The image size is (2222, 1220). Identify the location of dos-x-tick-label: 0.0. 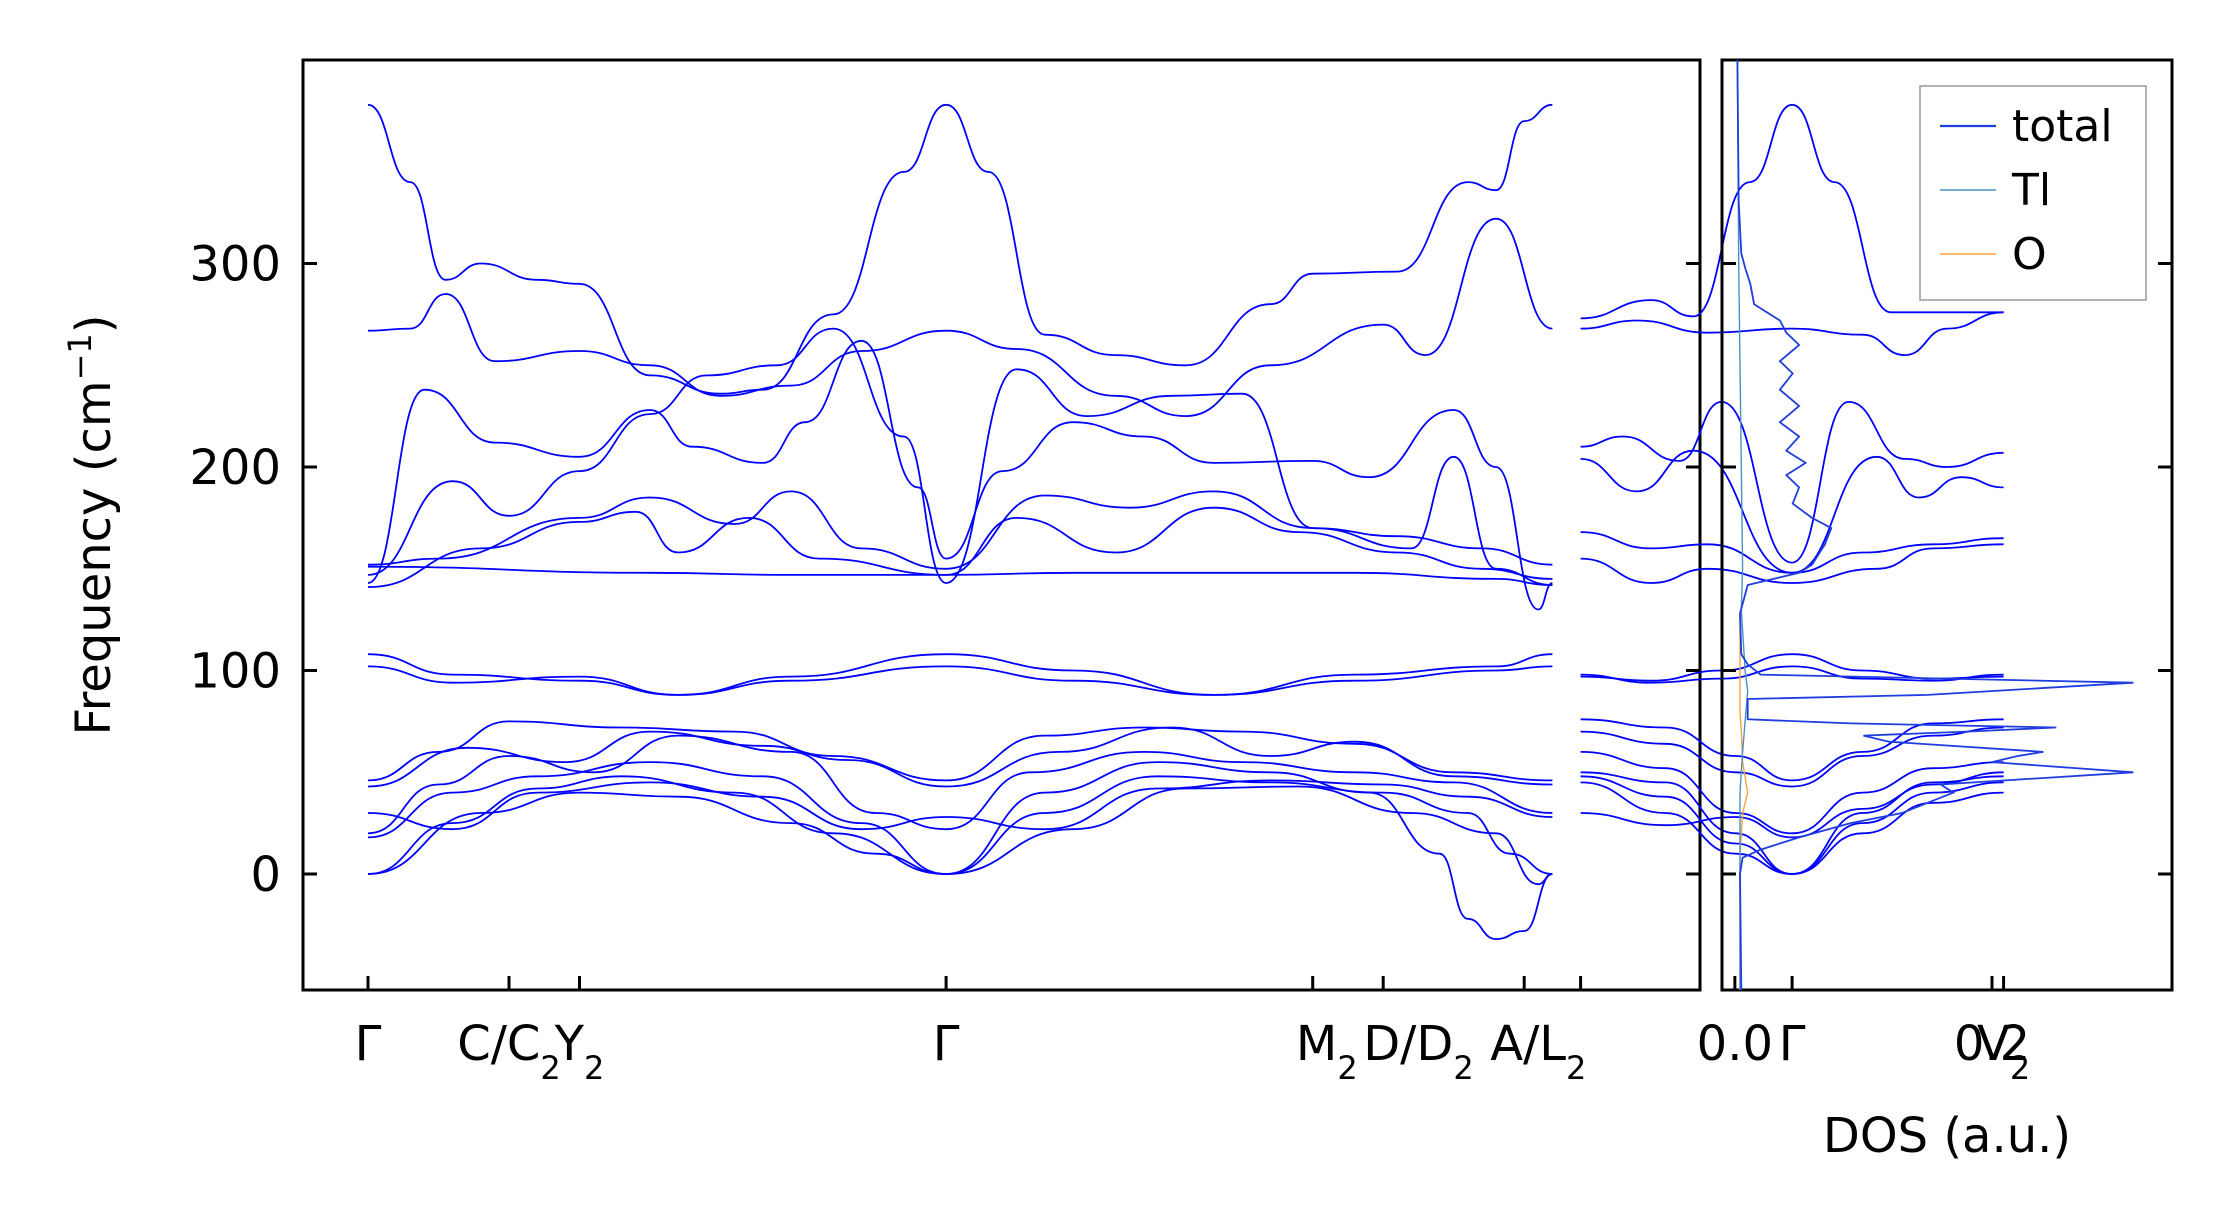
(1735, 1044).